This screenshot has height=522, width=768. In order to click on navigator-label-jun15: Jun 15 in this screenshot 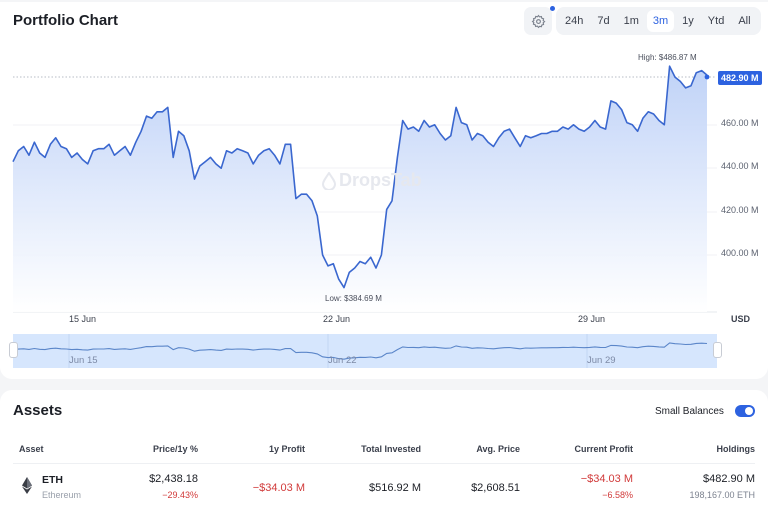, I will do `click(83, 360)`.